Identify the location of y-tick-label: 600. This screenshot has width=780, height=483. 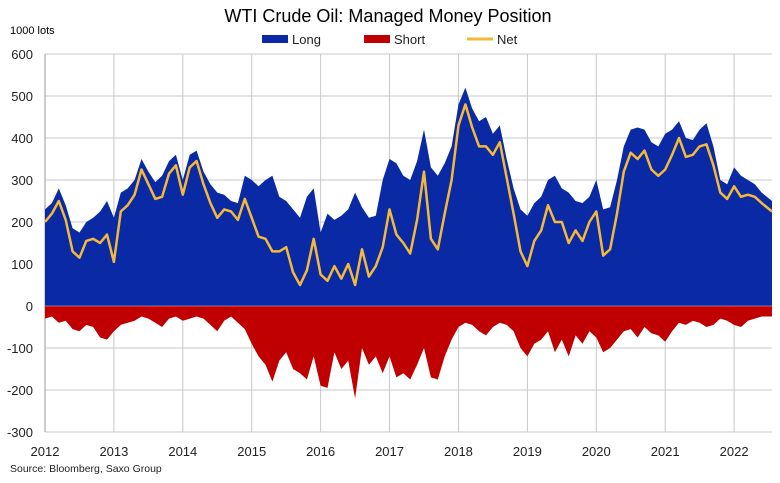
(22, 54).